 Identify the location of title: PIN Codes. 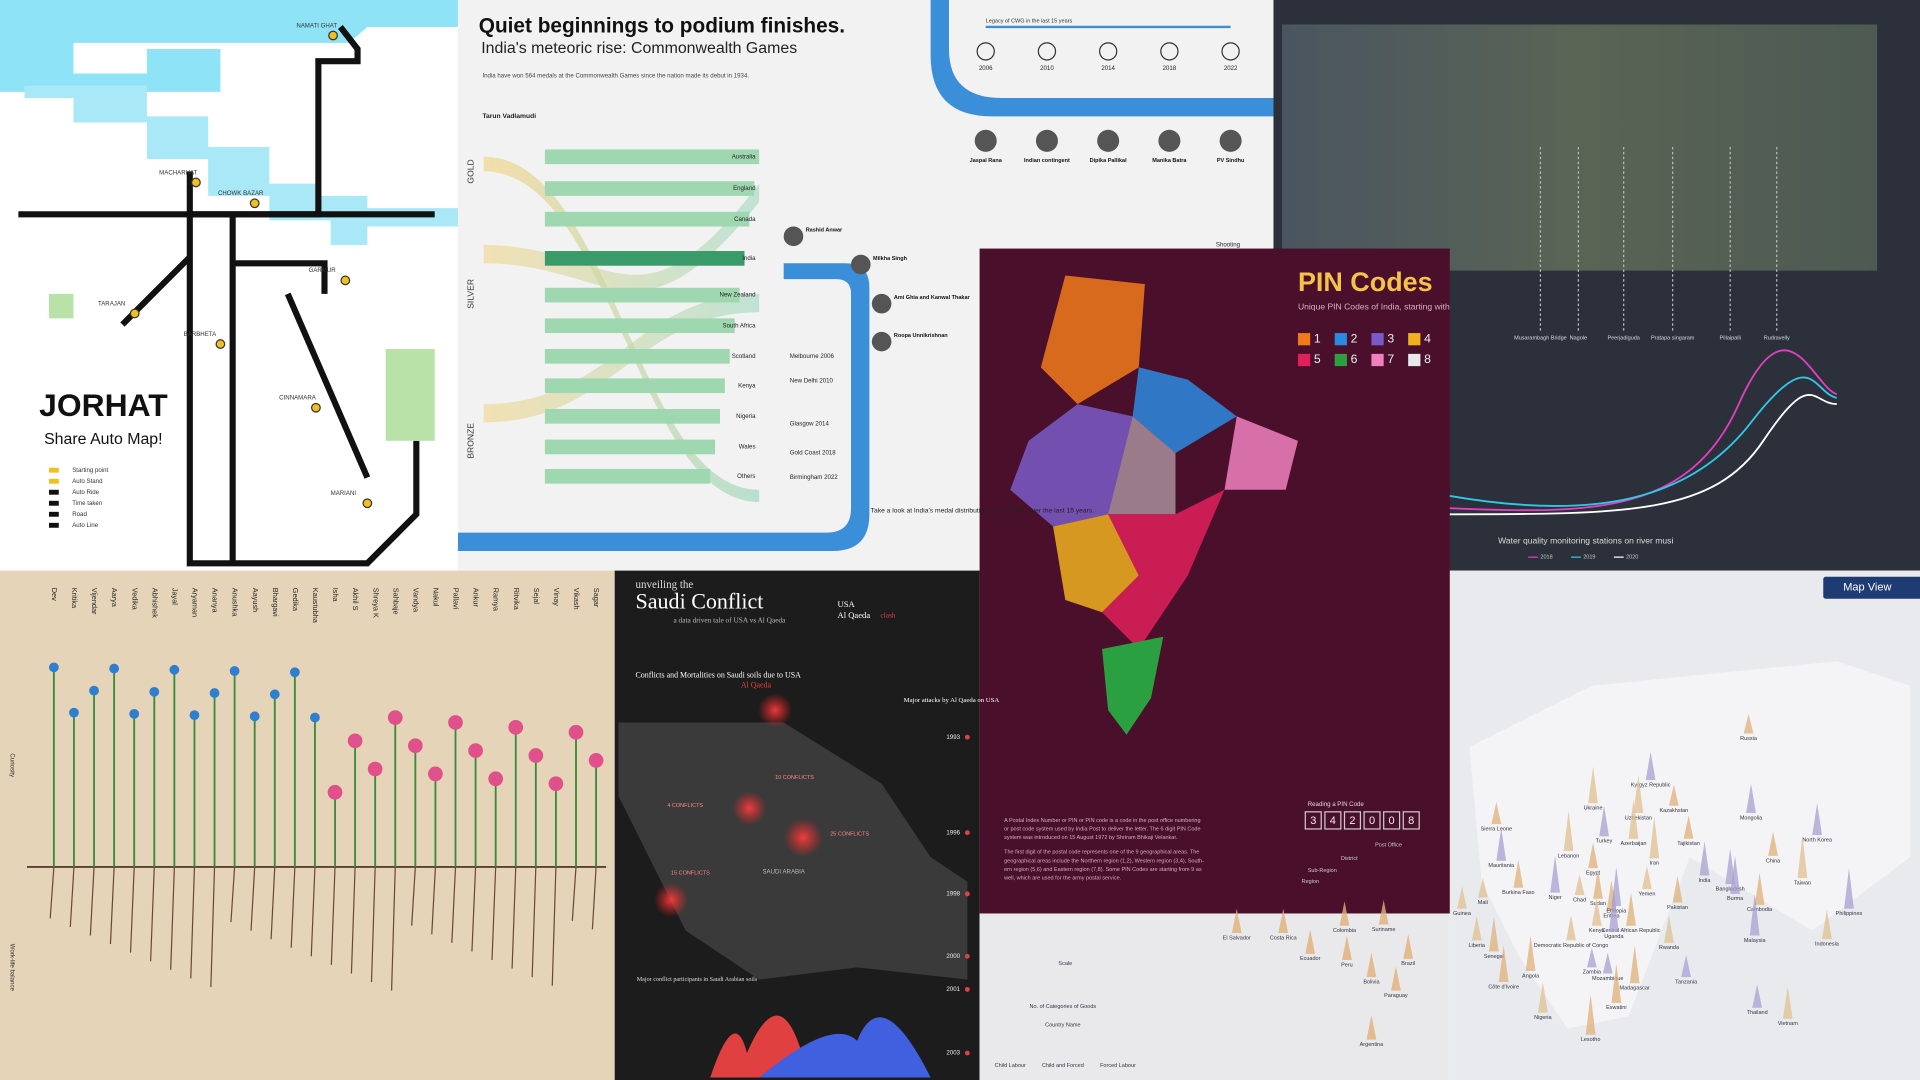
(1365, 282).